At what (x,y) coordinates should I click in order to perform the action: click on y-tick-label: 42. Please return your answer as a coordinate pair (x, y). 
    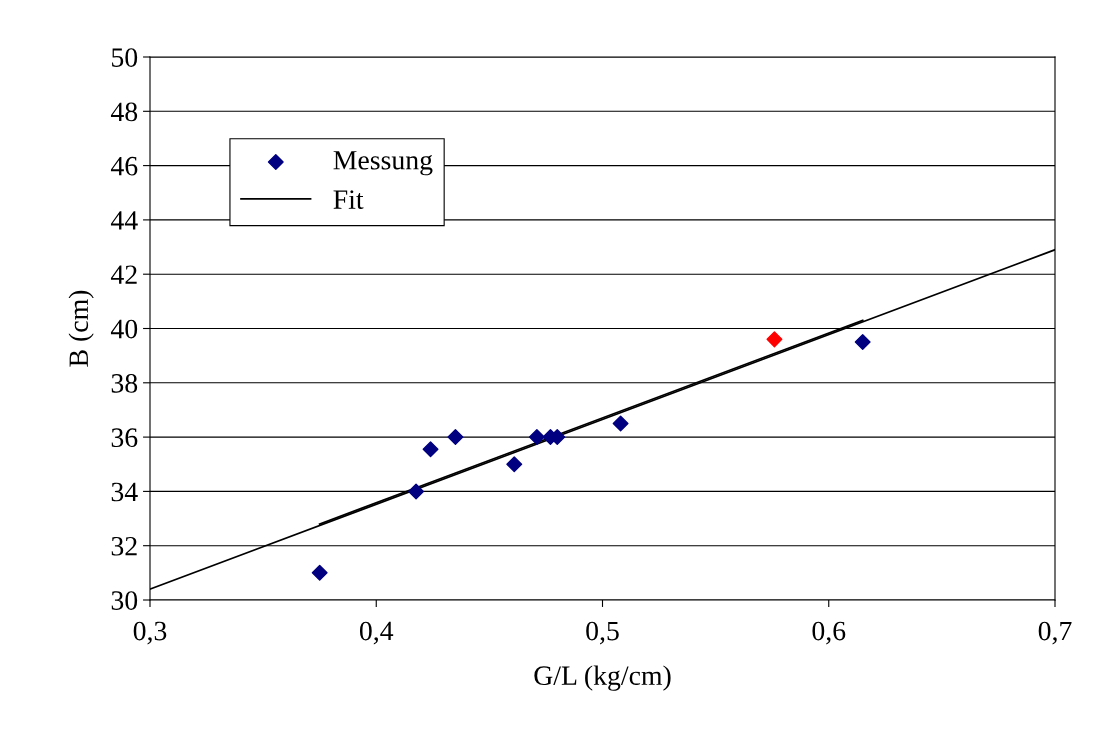
    Looking at the image, I should click on (123, 274).